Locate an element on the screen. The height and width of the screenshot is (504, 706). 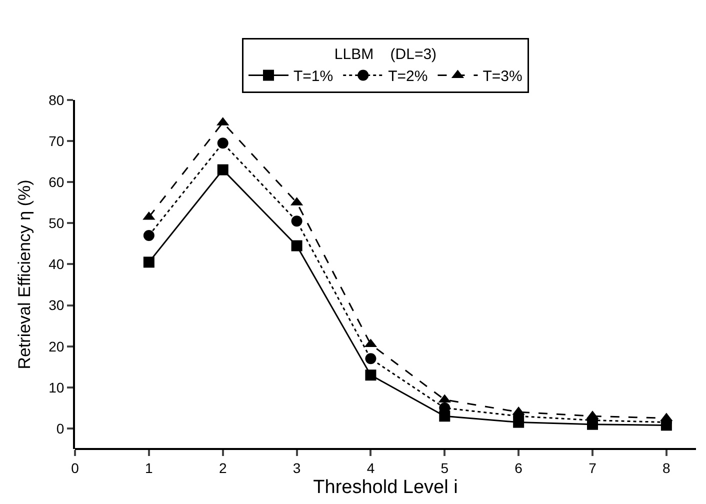
x-tick-label: 7 is located at coordinates (592, 468).